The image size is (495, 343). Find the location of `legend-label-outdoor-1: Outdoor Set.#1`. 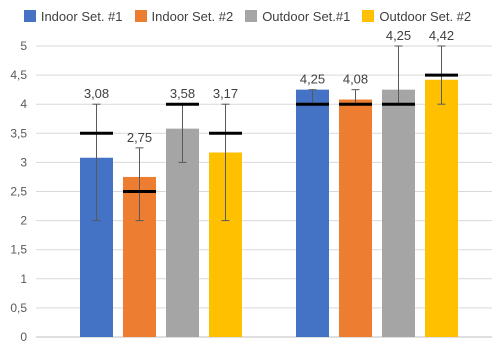

legend-label-outdoor-1: Outdoor Set.#1 is located at coordinates (306, 16).